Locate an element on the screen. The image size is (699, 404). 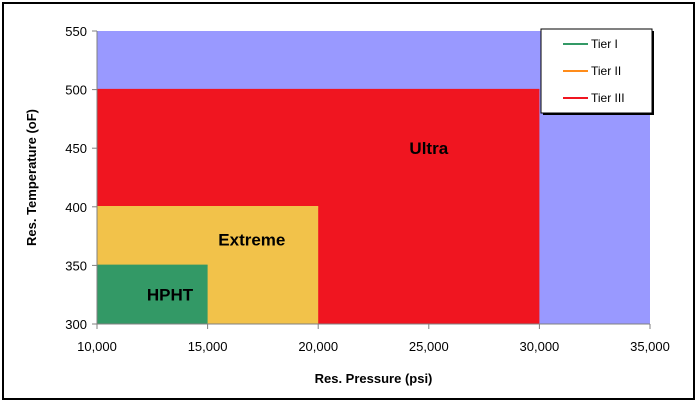
y-axis-title: Res. Temperature (oF) is located at coordinates (31, 177).